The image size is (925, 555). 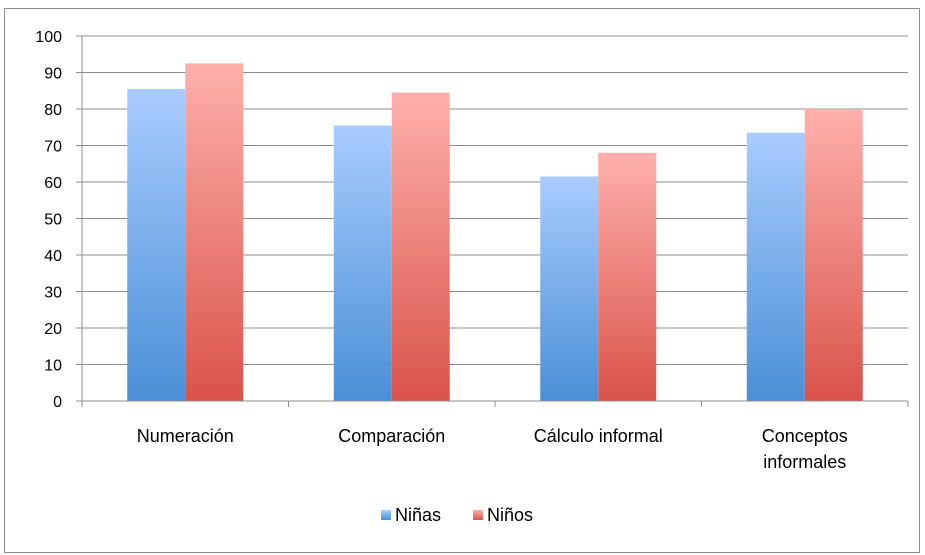 I want to click on y-tick-label: 20, so click(x=53, y=329).